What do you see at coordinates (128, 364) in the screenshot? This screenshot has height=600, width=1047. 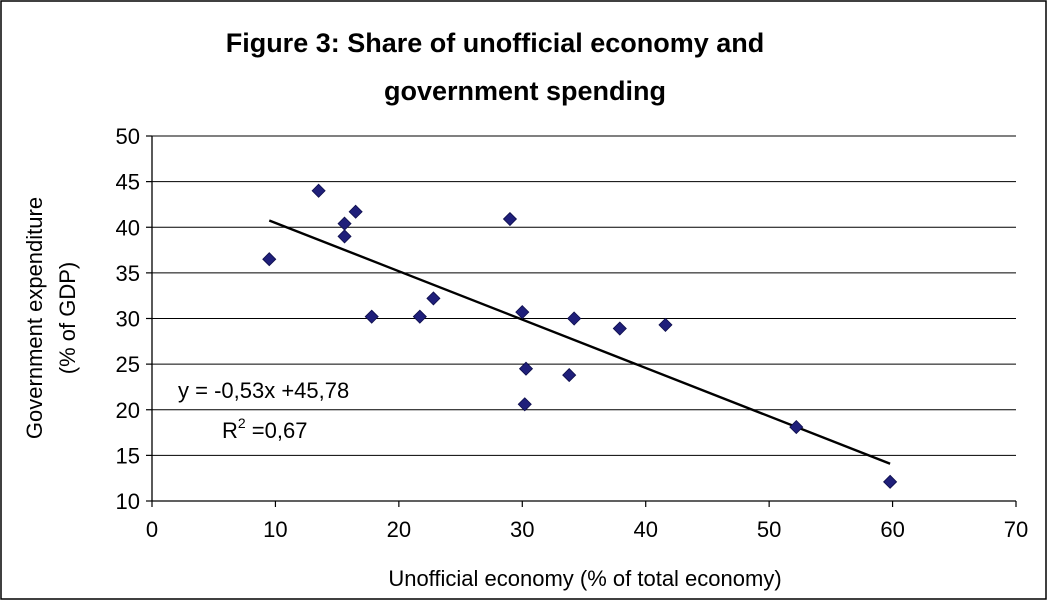 I see `y-tick-label-25: 25` at bounding box center [128, 364].